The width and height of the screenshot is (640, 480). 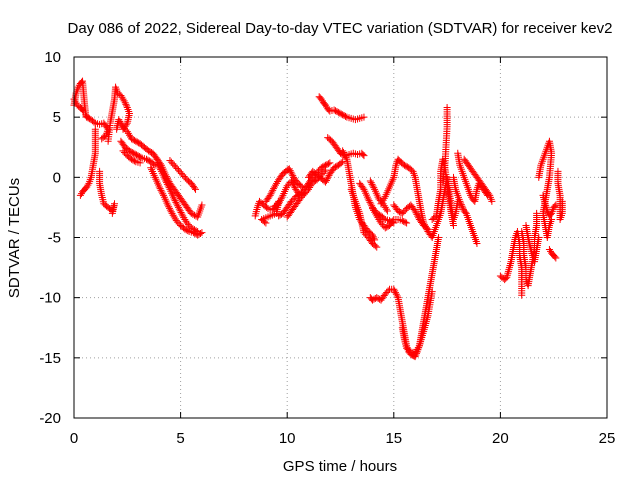 What do you see at coordinates (52, 57) in the screenshot?
I see `y-tick-label: 10` at bounding box center [52, 57].